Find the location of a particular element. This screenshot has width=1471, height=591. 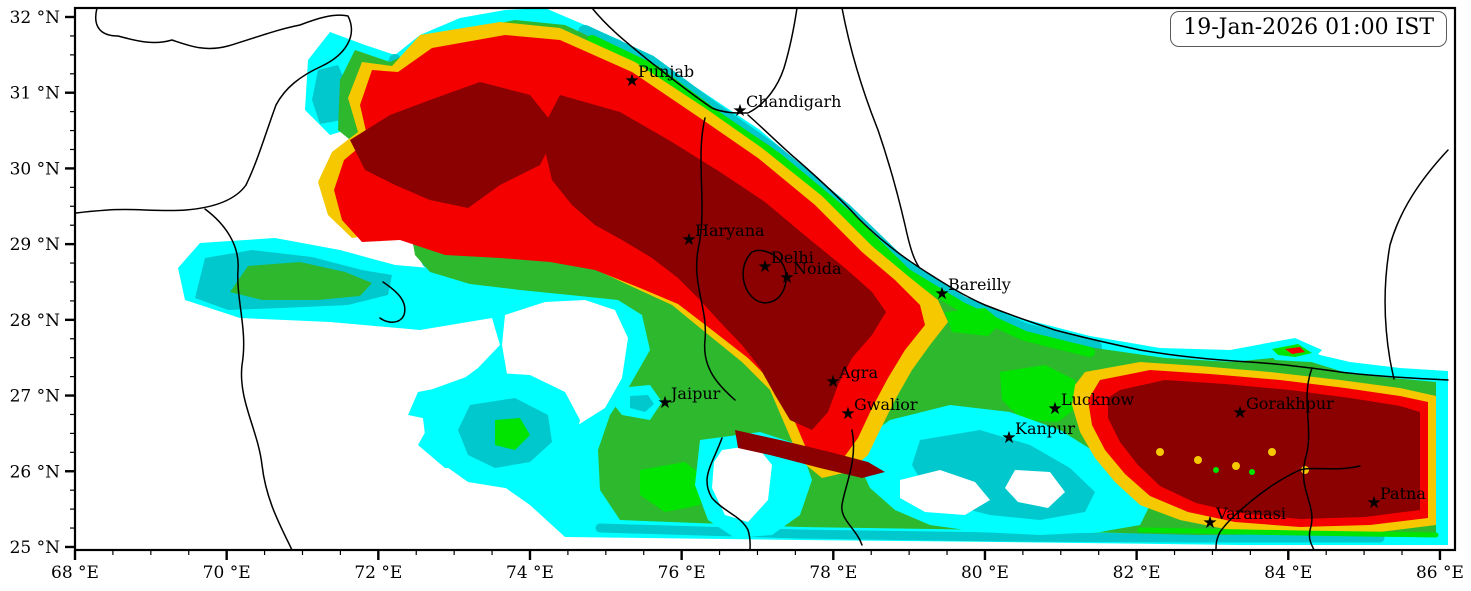

border-northwest is located at coordinates (214, 111).